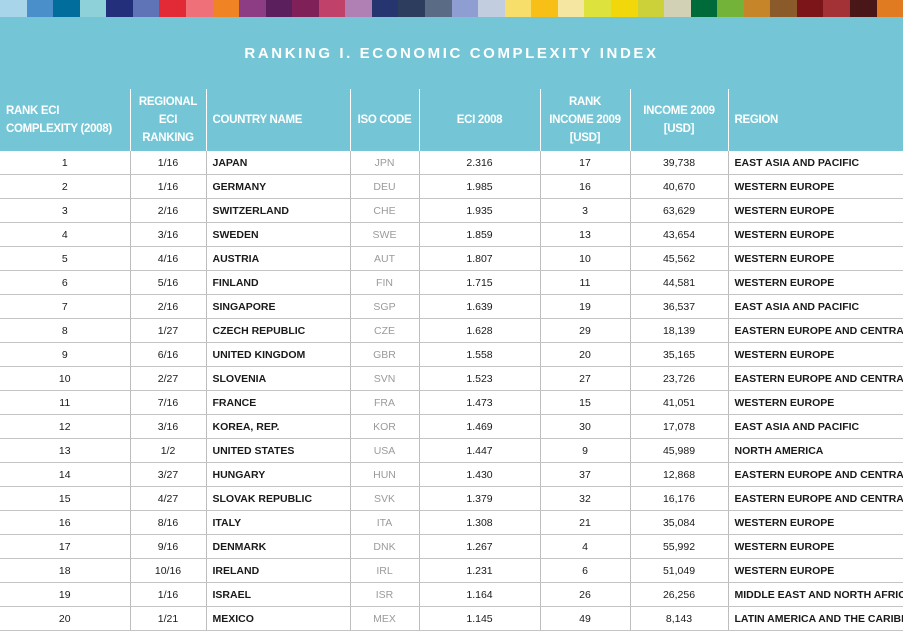 Image resolution: width=903 pixels, height=631 pixels. What do you see at coordinates (65, 354) in the screenshot?
I see `rank-cell: 9` at bounding box center [65, 354].